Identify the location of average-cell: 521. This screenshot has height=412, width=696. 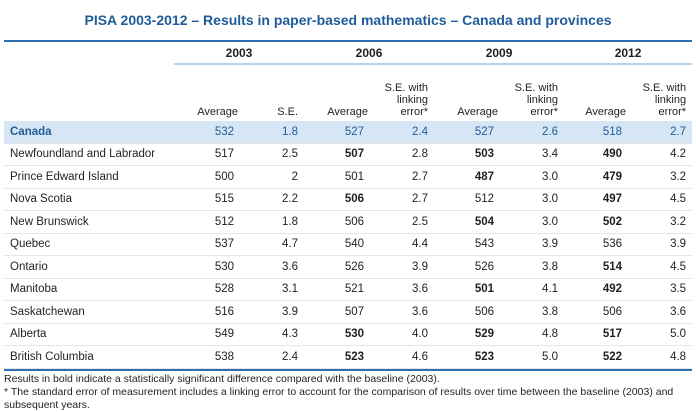
(338, 289).